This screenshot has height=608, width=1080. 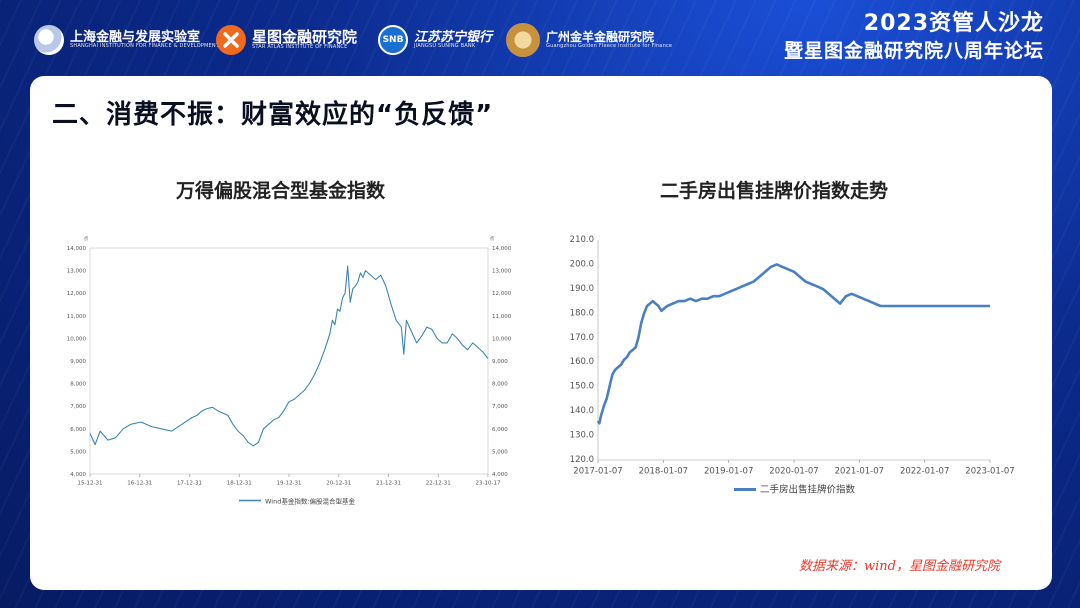 What do you see at coordinates (600, 37) in the screenshot?
I see `logo-golden-fleece-cn: 广州金羊金融研究院` at bounding box center [600, 37].